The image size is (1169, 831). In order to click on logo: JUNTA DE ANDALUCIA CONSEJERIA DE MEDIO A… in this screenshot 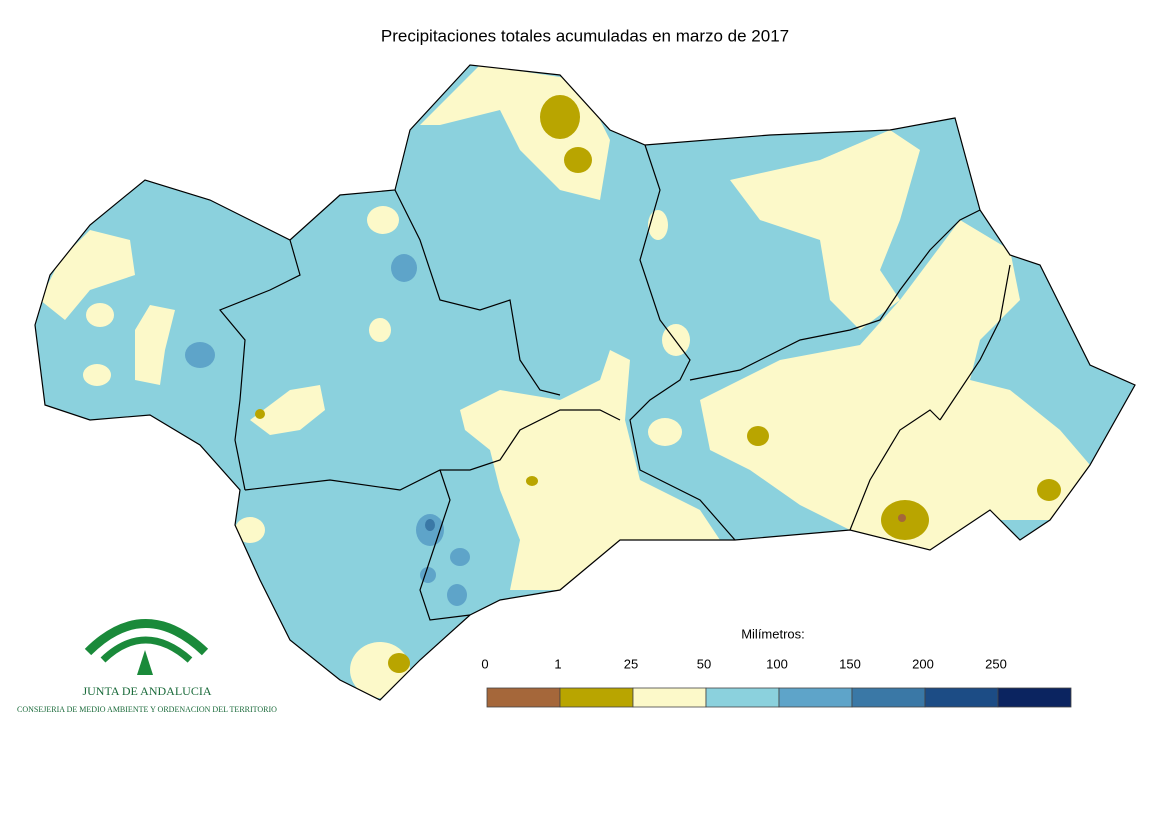, I will do `click(147, 666)`.